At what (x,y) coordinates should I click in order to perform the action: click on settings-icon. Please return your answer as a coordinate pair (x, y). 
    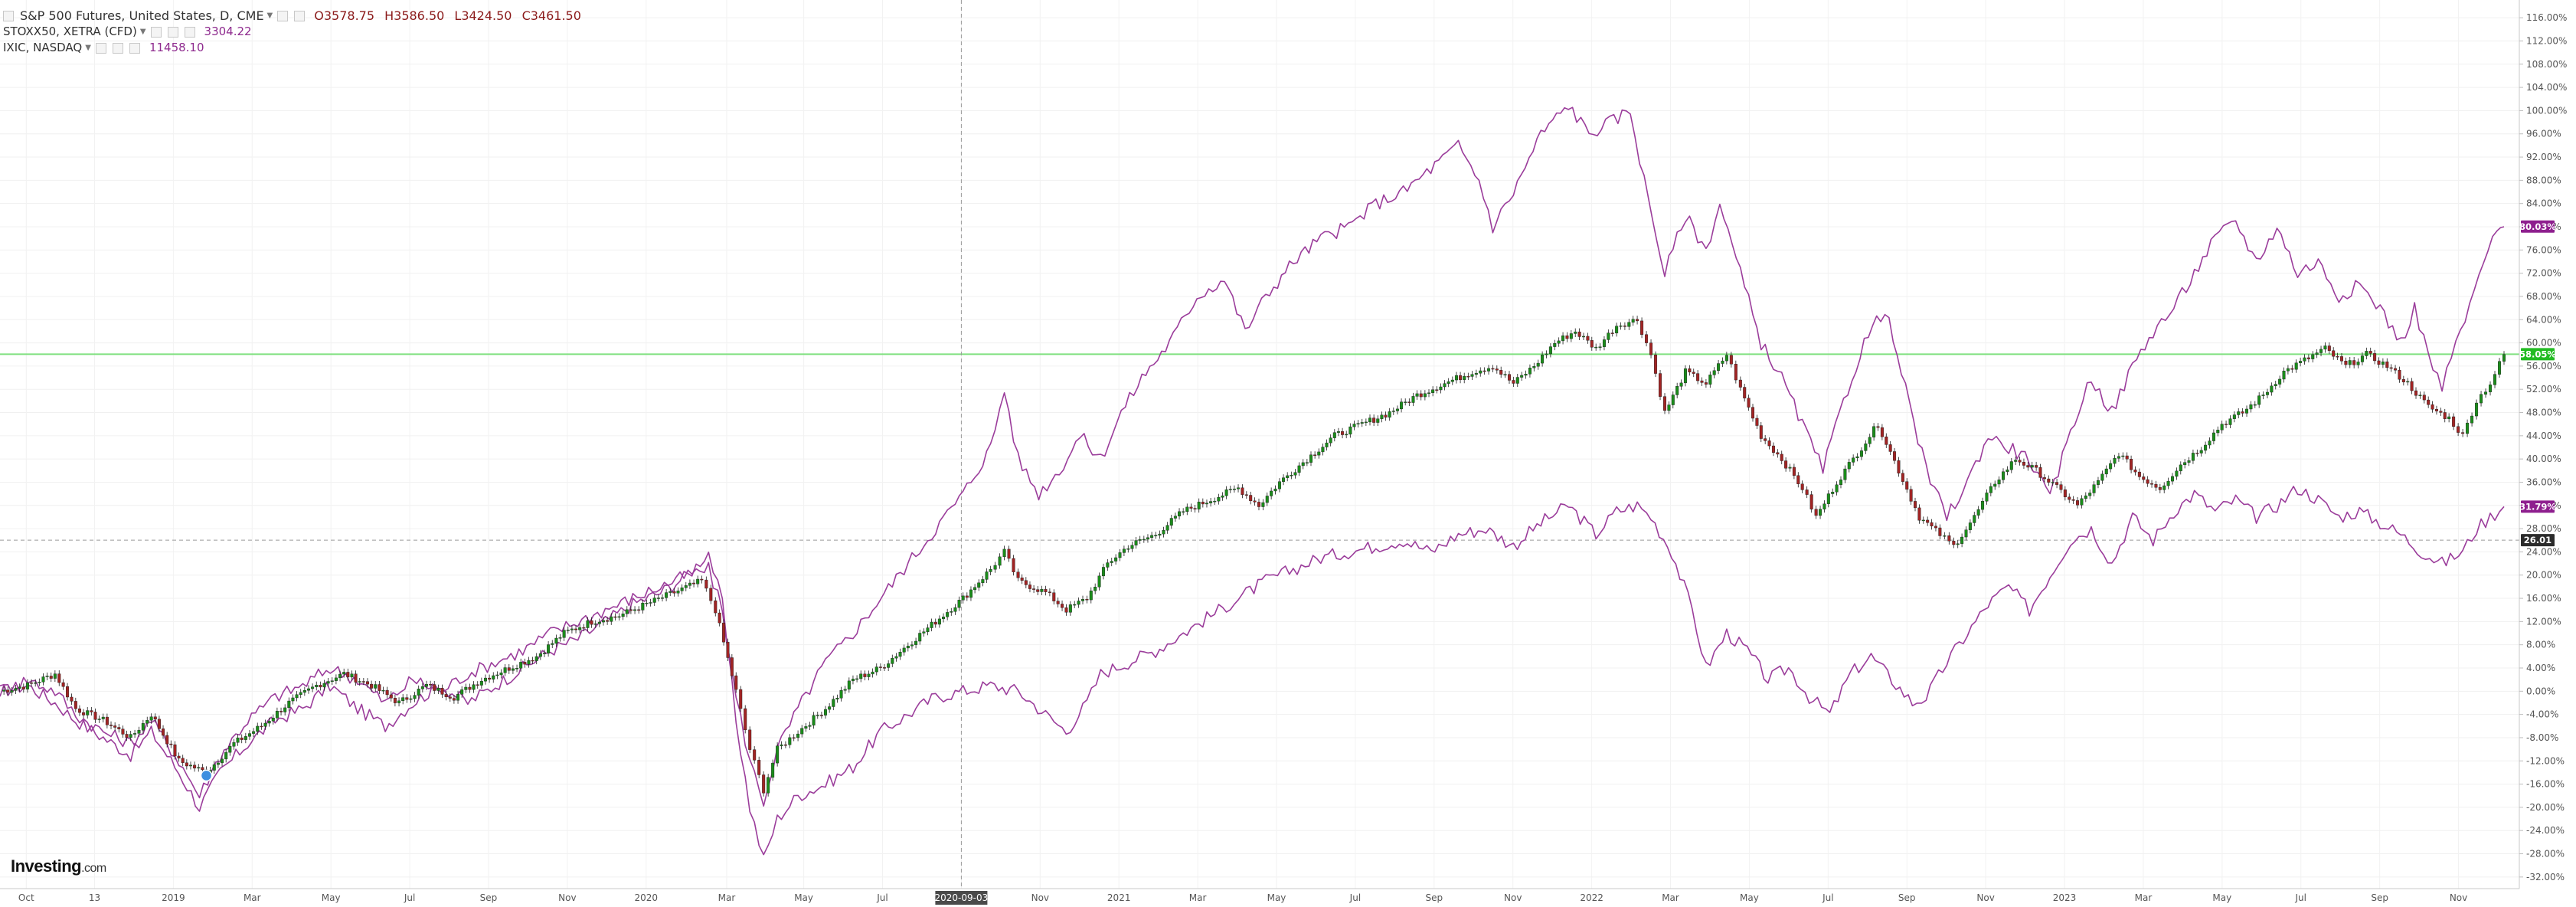
    Looking at the image, I should click on (300, 15).